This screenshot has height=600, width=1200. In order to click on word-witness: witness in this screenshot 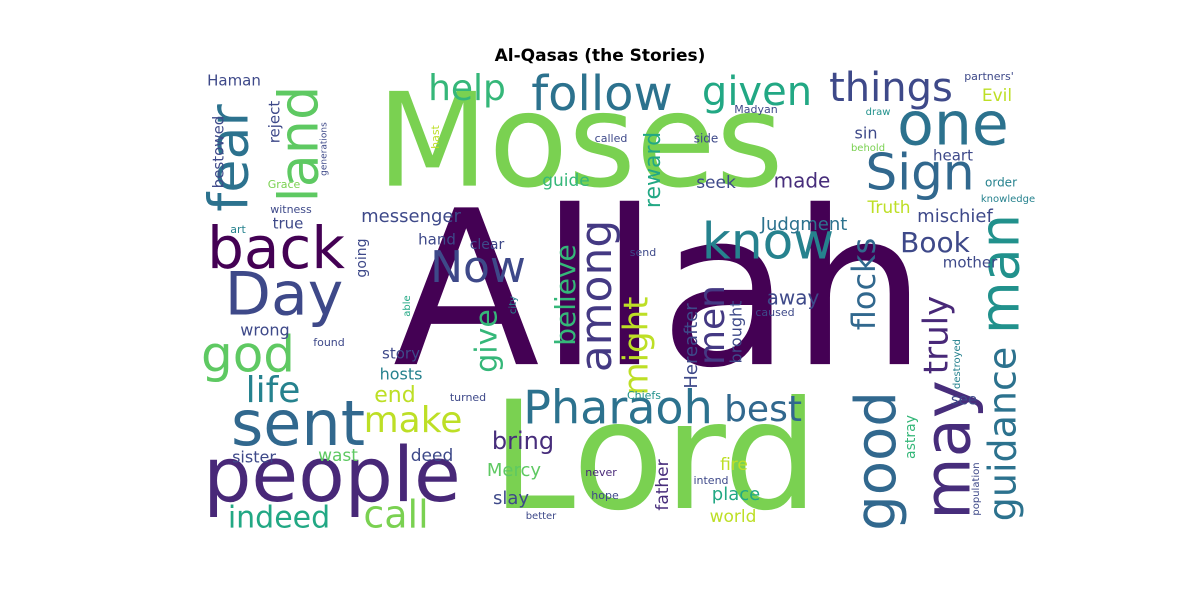, I will do `click(291, 209)`.